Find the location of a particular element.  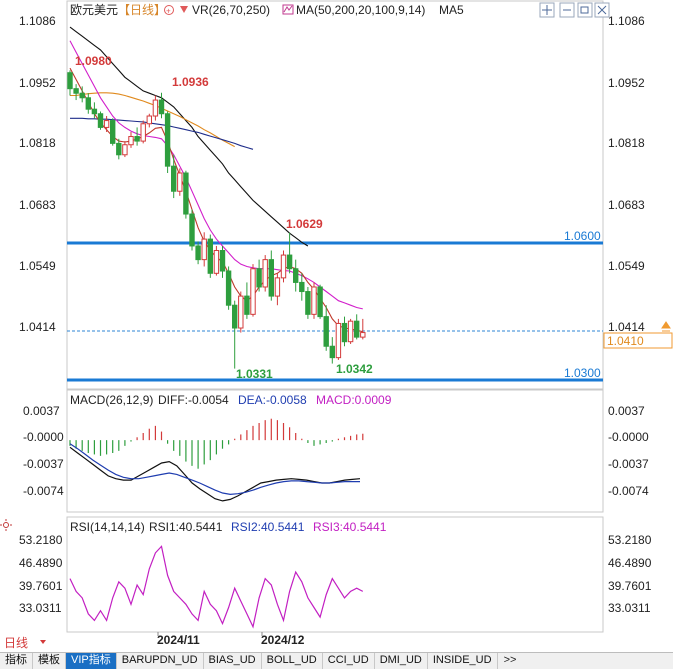

tab-barupdn: BARUPDN_UD is located at coordinates (160, 661).